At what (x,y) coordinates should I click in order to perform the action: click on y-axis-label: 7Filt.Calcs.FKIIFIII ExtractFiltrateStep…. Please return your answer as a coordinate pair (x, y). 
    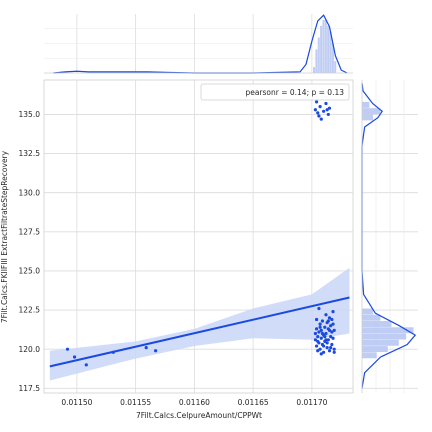
    Looking at the image, I should click on (4, 236).